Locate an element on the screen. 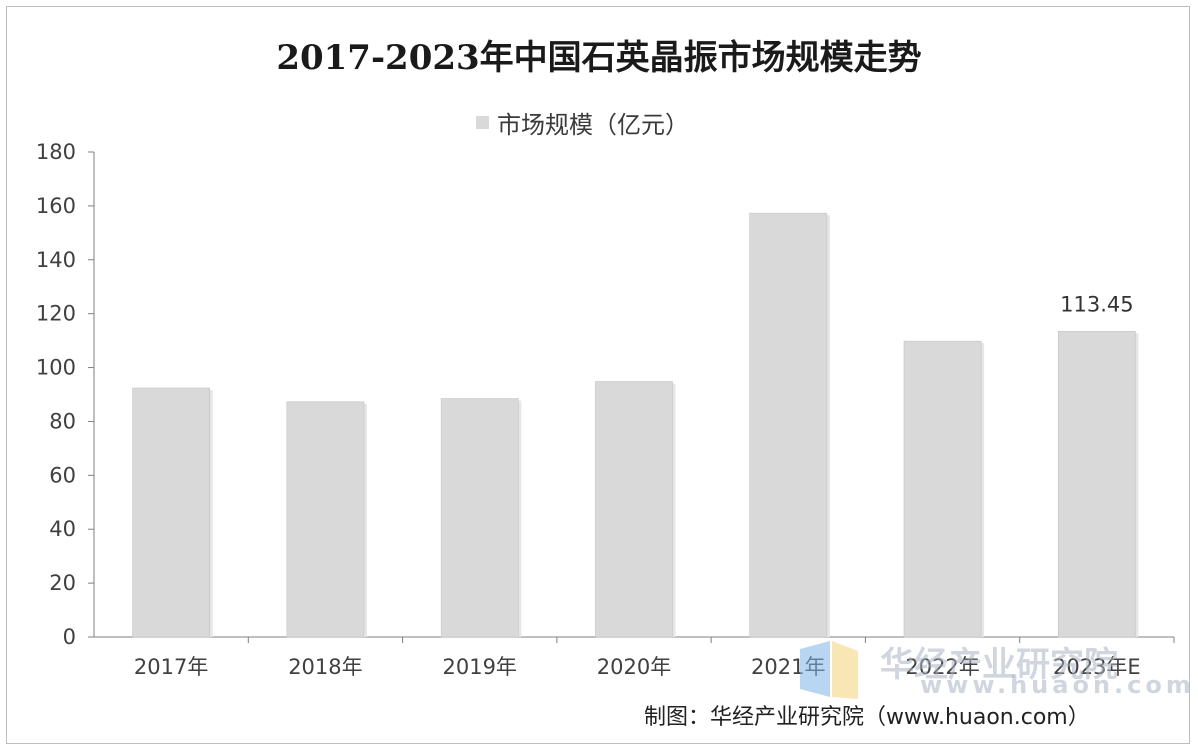 This screenshot has width=1198, height=752. y-tick-label: 40 is located at coordinates (62, 529).